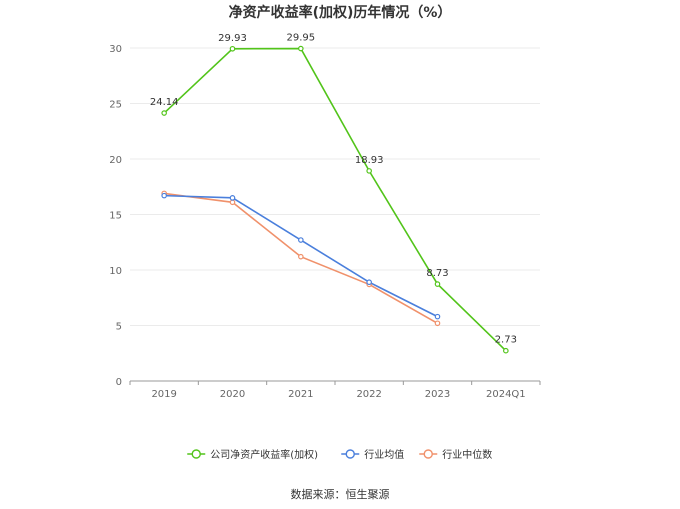 The width and height of the screenshot is (680, 509). Describe the element at coordinates (340, 13) in the screenshot. I see `chart-title: 净资产收益率(加权)历年情况（%）` at that location.